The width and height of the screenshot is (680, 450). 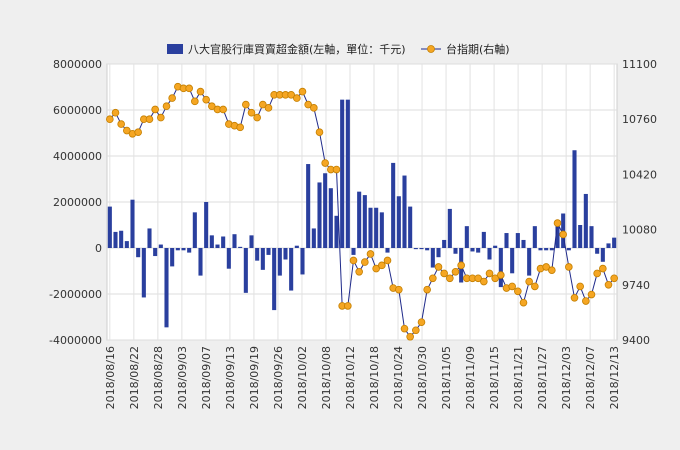 I want to click on x-tick-label: 2018/10/24, so click(x=398, y=377).